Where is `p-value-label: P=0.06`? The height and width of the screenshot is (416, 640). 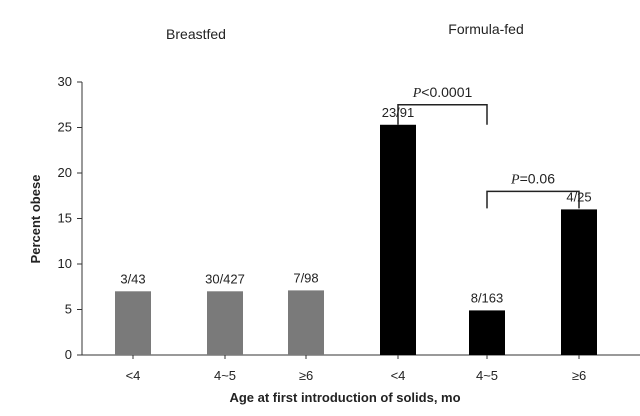 p-value-label: P=0.06 is located at coordinates (532, 178).